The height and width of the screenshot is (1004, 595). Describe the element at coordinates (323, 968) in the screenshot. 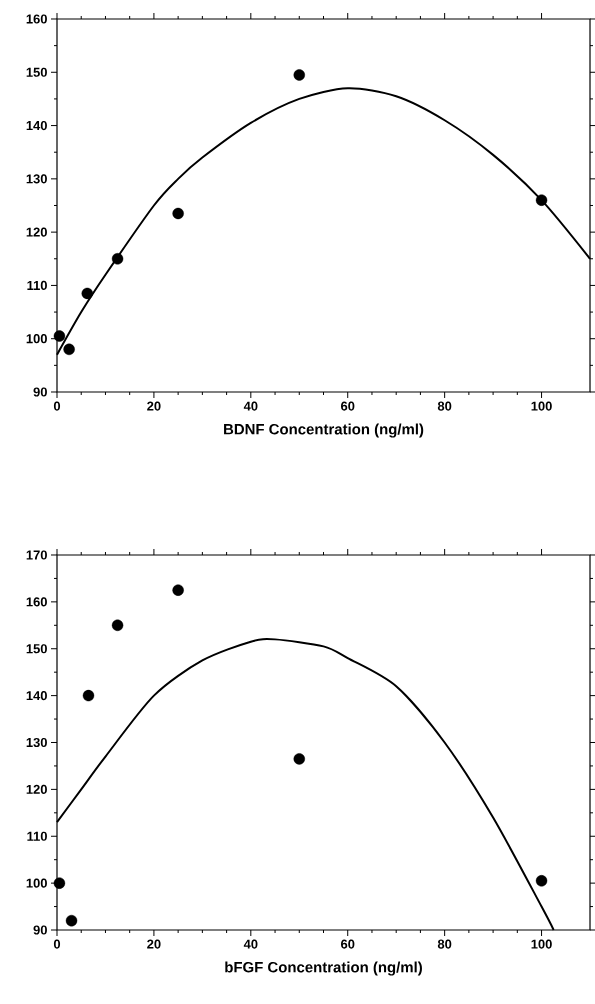

I see `x-axis-title: bFGF Concentration (ng/ml)` at that location.